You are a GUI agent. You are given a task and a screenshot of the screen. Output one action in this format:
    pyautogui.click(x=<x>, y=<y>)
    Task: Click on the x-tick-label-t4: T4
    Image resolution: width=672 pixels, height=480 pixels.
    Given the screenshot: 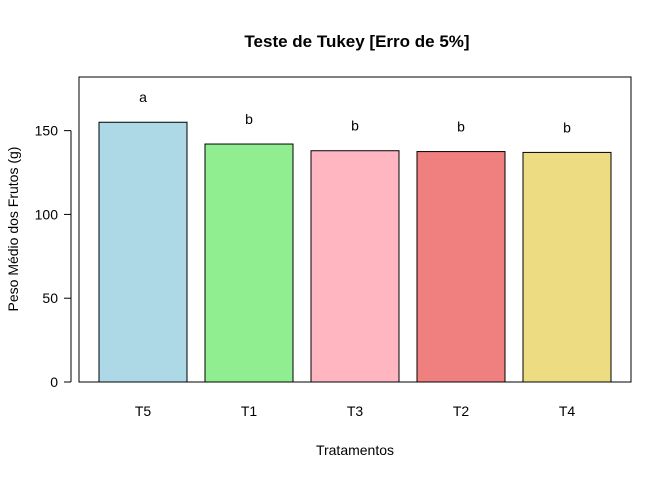 What is the action you would take?
    pyautogui.click(x=567, y=411)
    